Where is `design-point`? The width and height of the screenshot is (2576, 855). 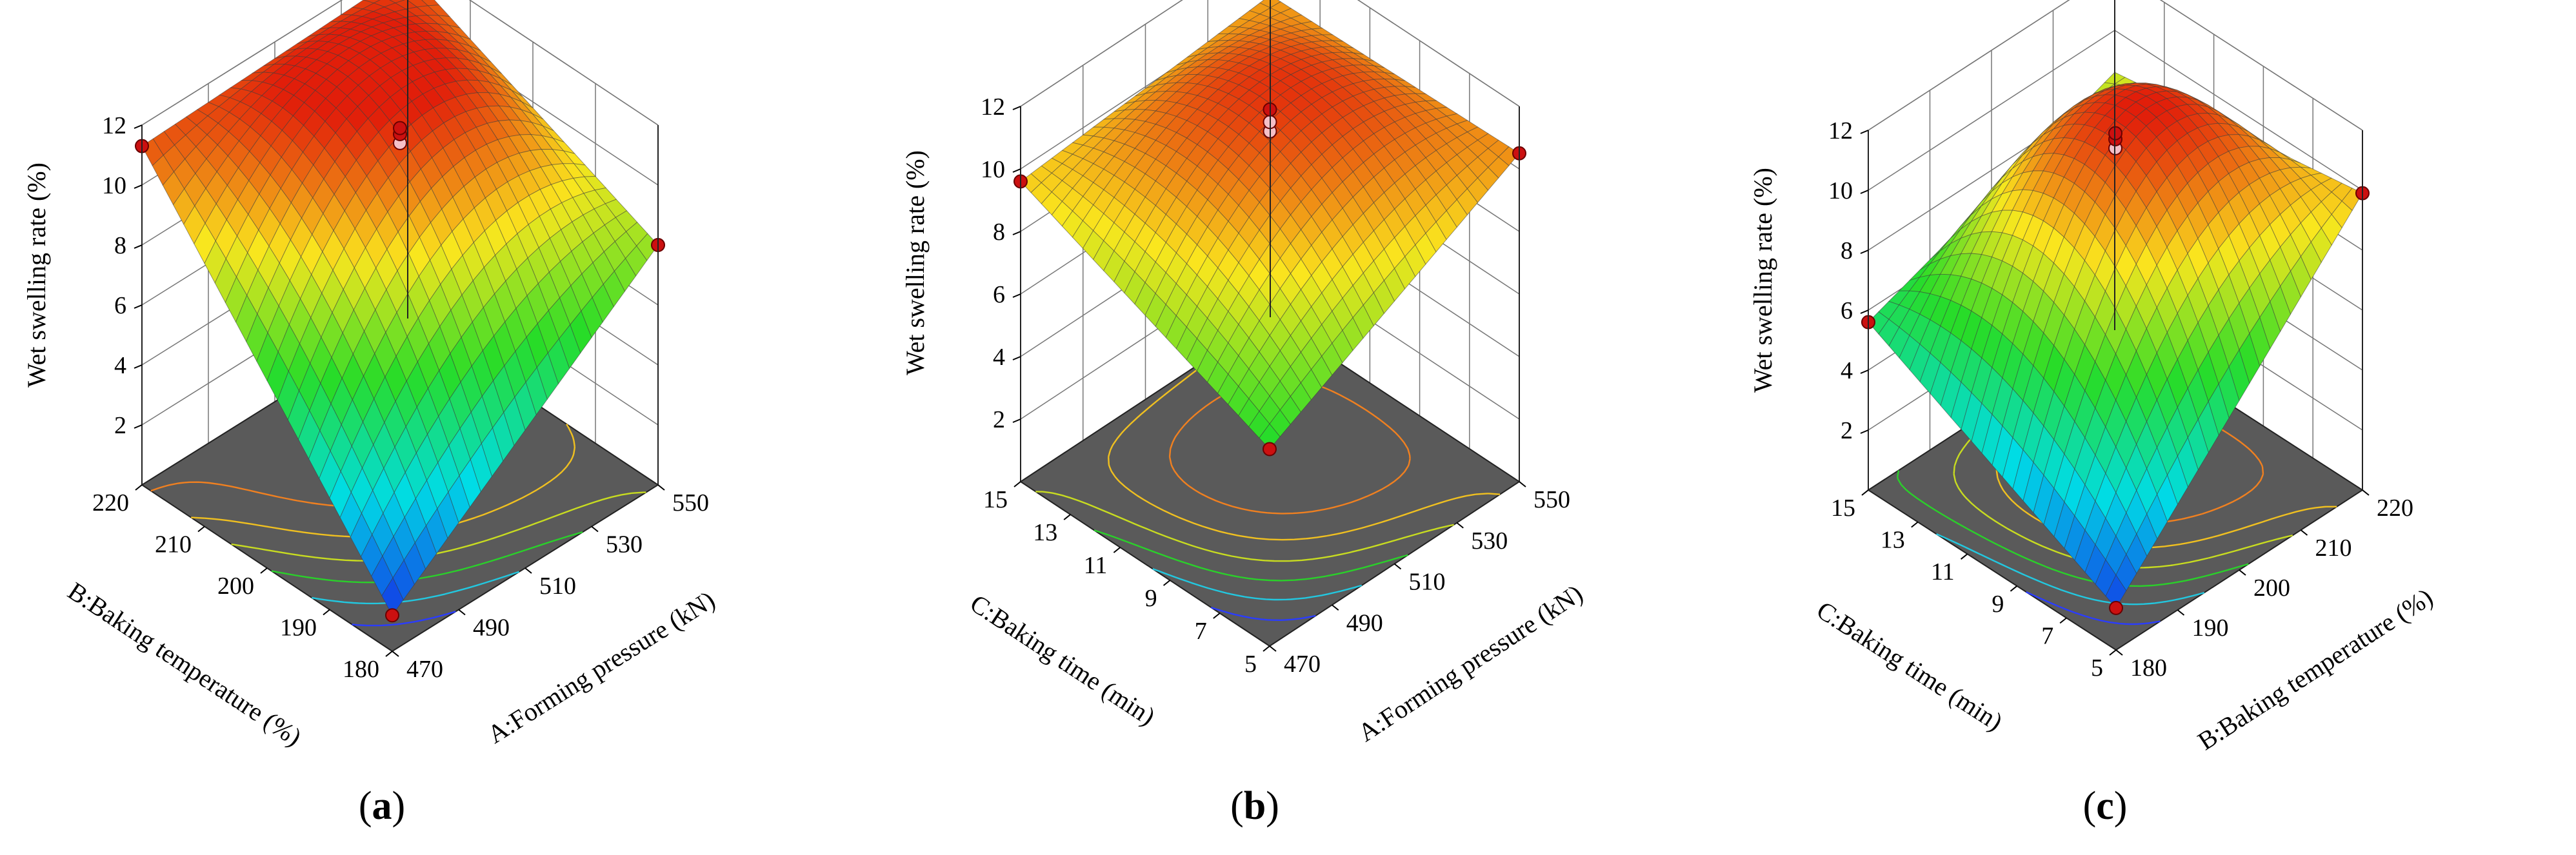
design-point is located at coordinates (1270, 449).